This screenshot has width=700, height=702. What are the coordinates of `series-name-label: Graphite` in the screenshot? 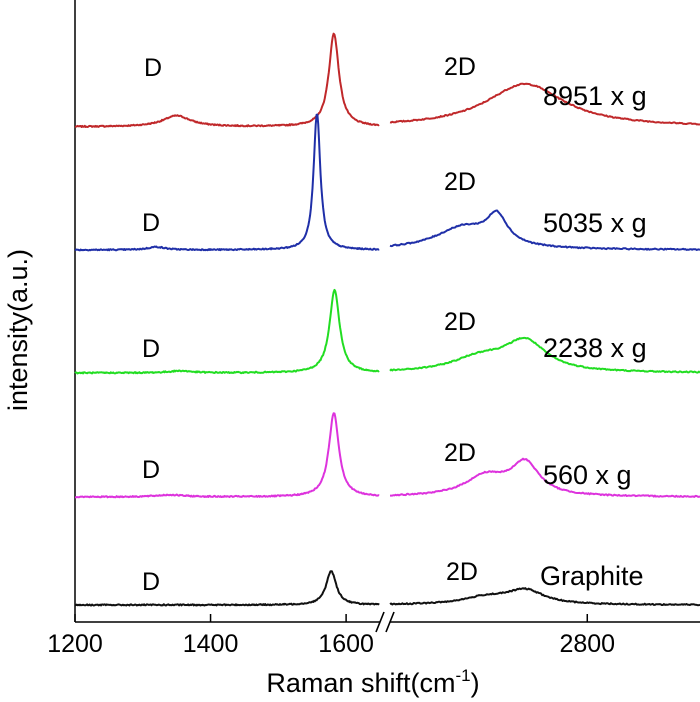 It's located at (592, 576).